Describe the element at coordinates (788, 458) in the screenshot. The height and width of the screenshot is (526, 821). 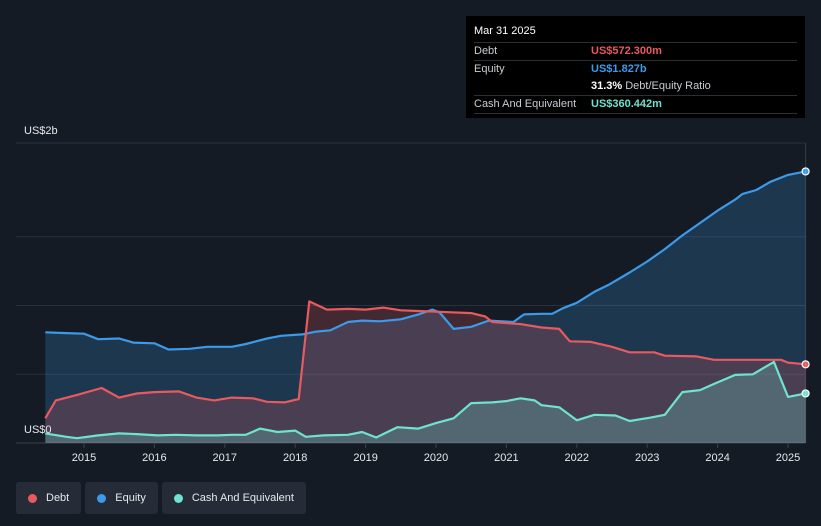
I see `x-tick-label: 2025` at that location.